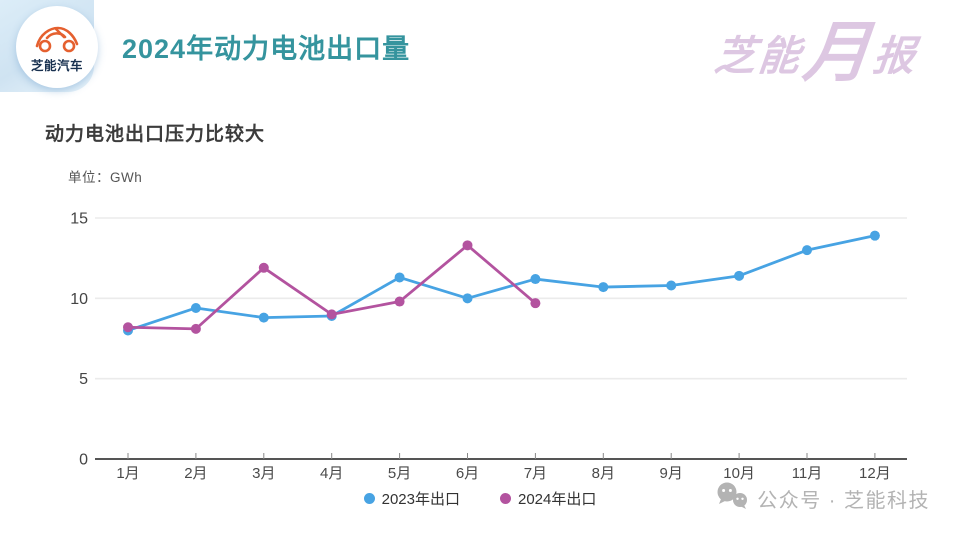  What do you see at coordinates (671, 473) in the screenshot?
I see `svg-text: 9月` at bounding box center [671, 473].